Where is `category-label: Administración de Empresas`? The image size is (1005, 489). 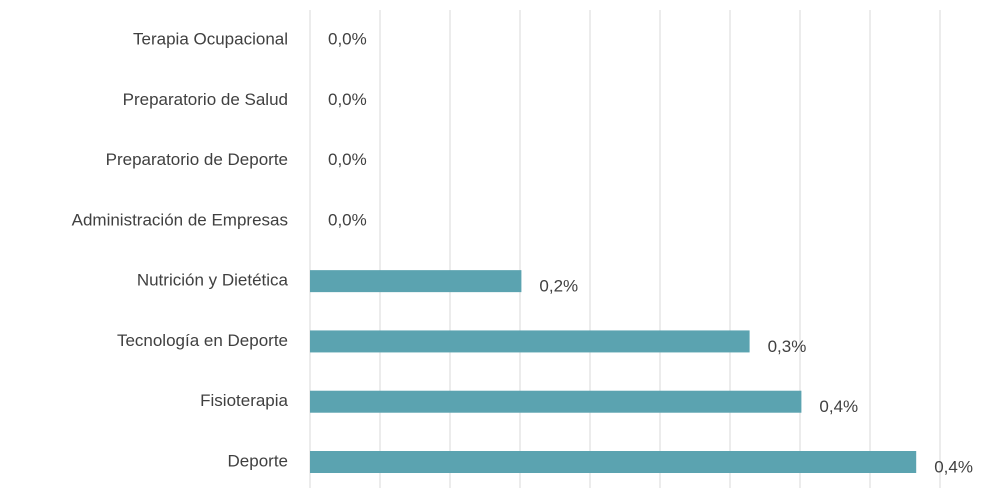
category-label: Administración de Empresas is located at coordinates (180, 219).